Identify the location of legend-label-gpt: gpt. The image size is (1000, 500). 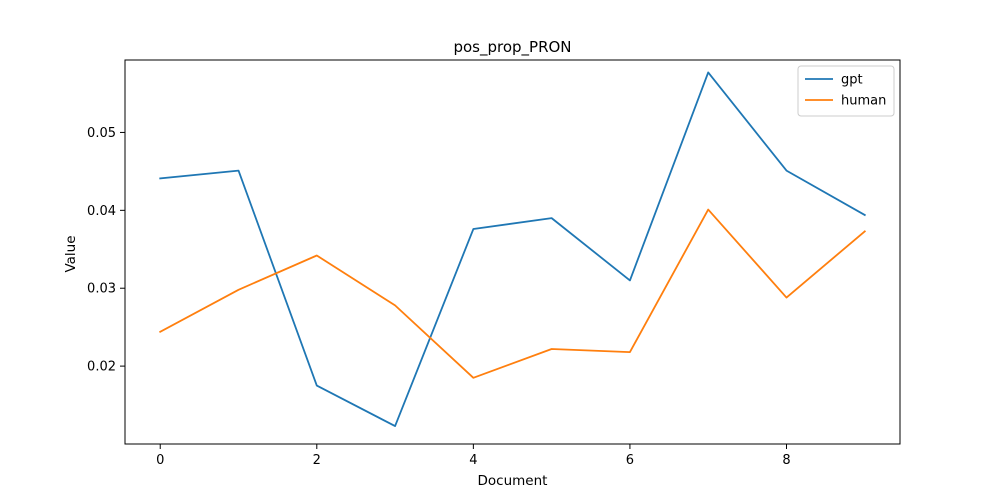
(852, 80).